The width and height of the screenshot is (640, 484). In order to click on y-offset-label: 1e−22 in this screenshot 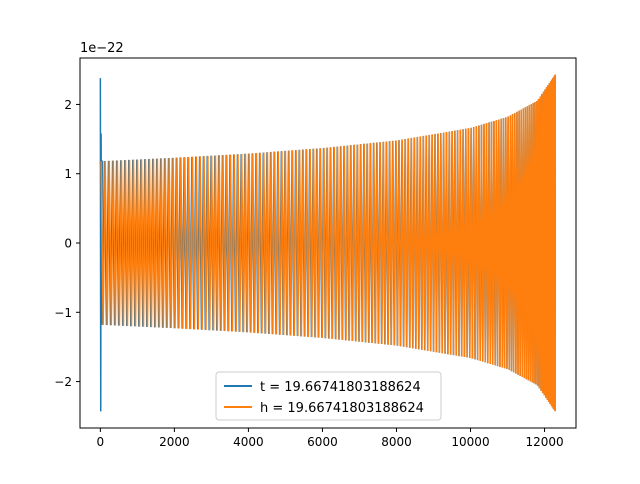, I will do `click(102, 48)`.